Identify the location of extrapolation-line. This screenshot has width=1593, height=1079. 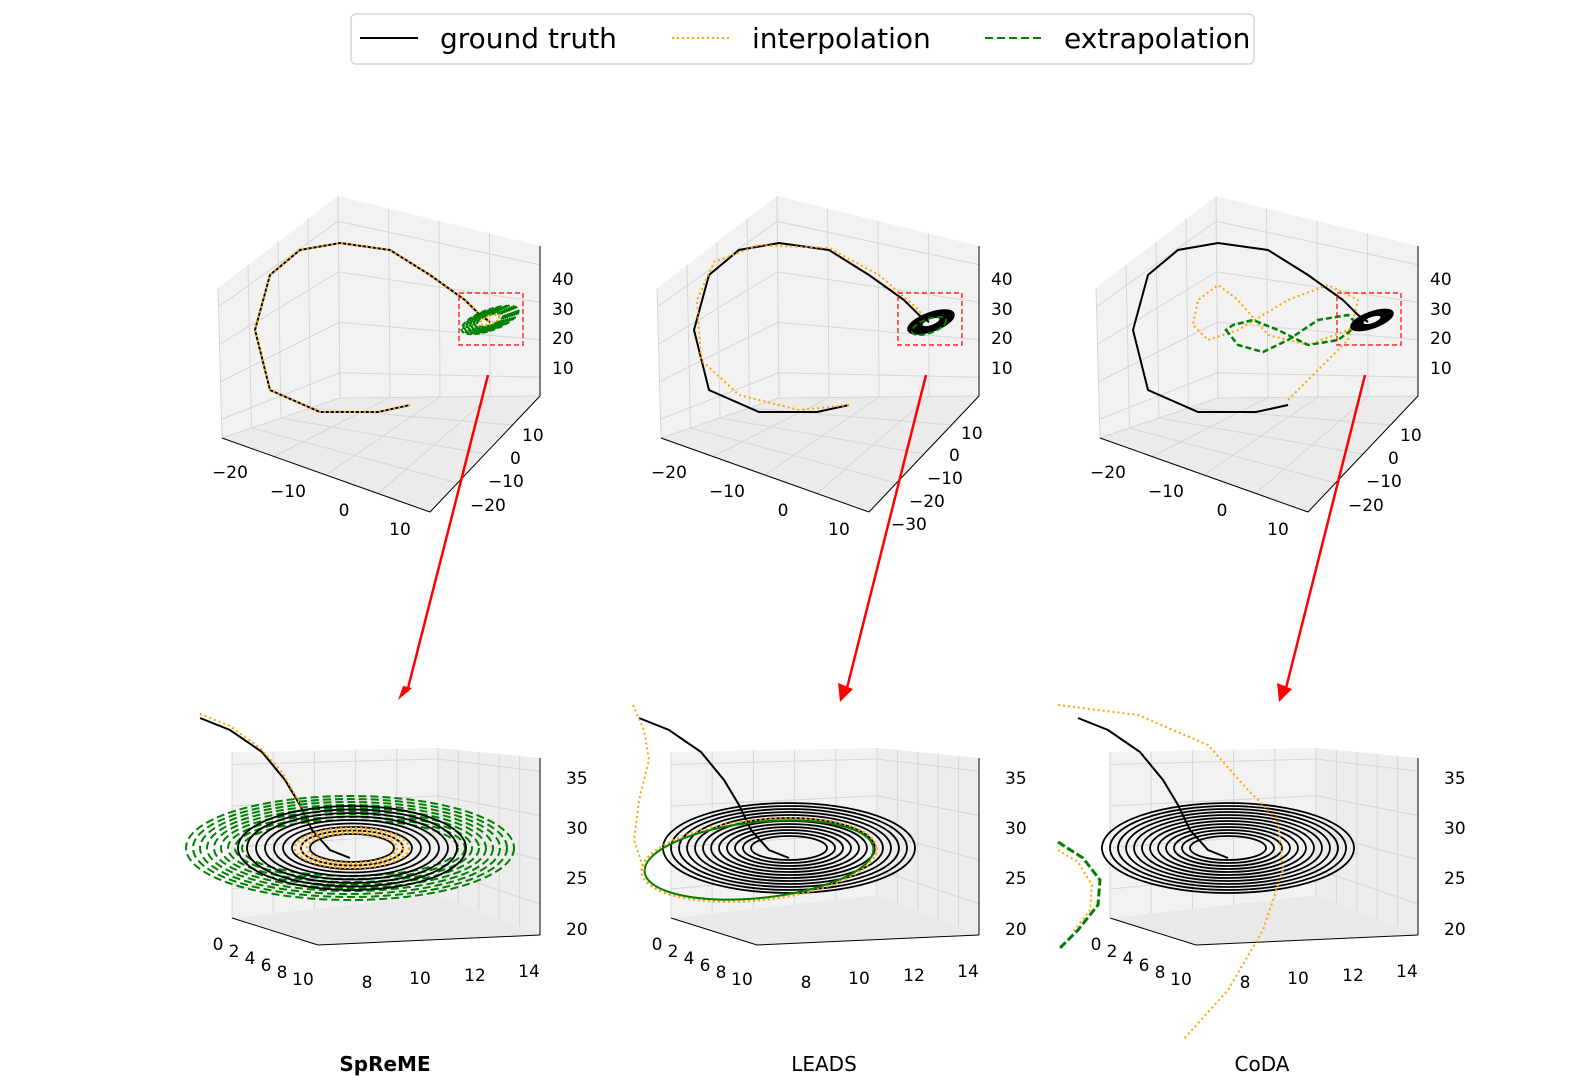
(1079, 896).